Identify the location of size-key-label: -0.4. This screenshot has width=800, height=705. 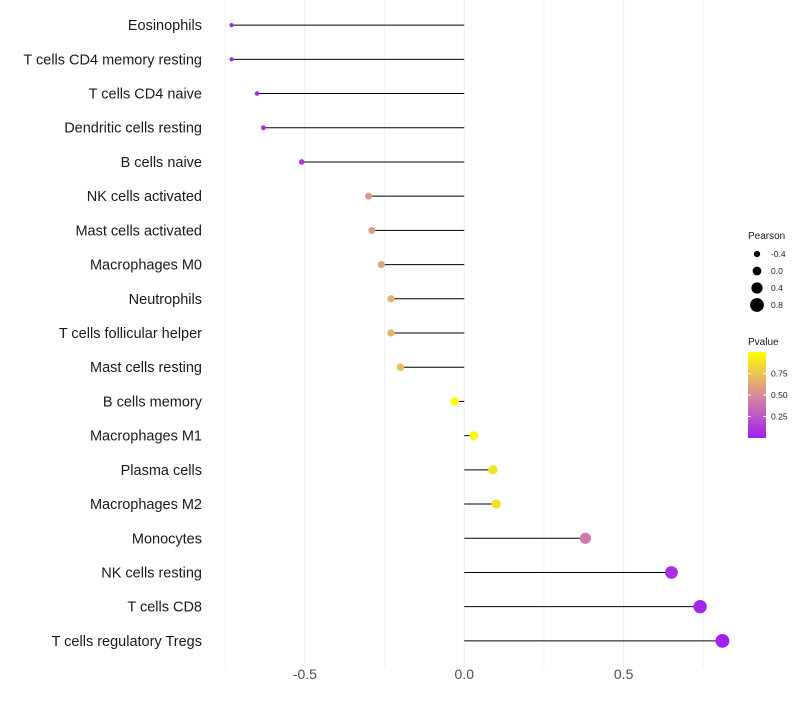
(778, 254).